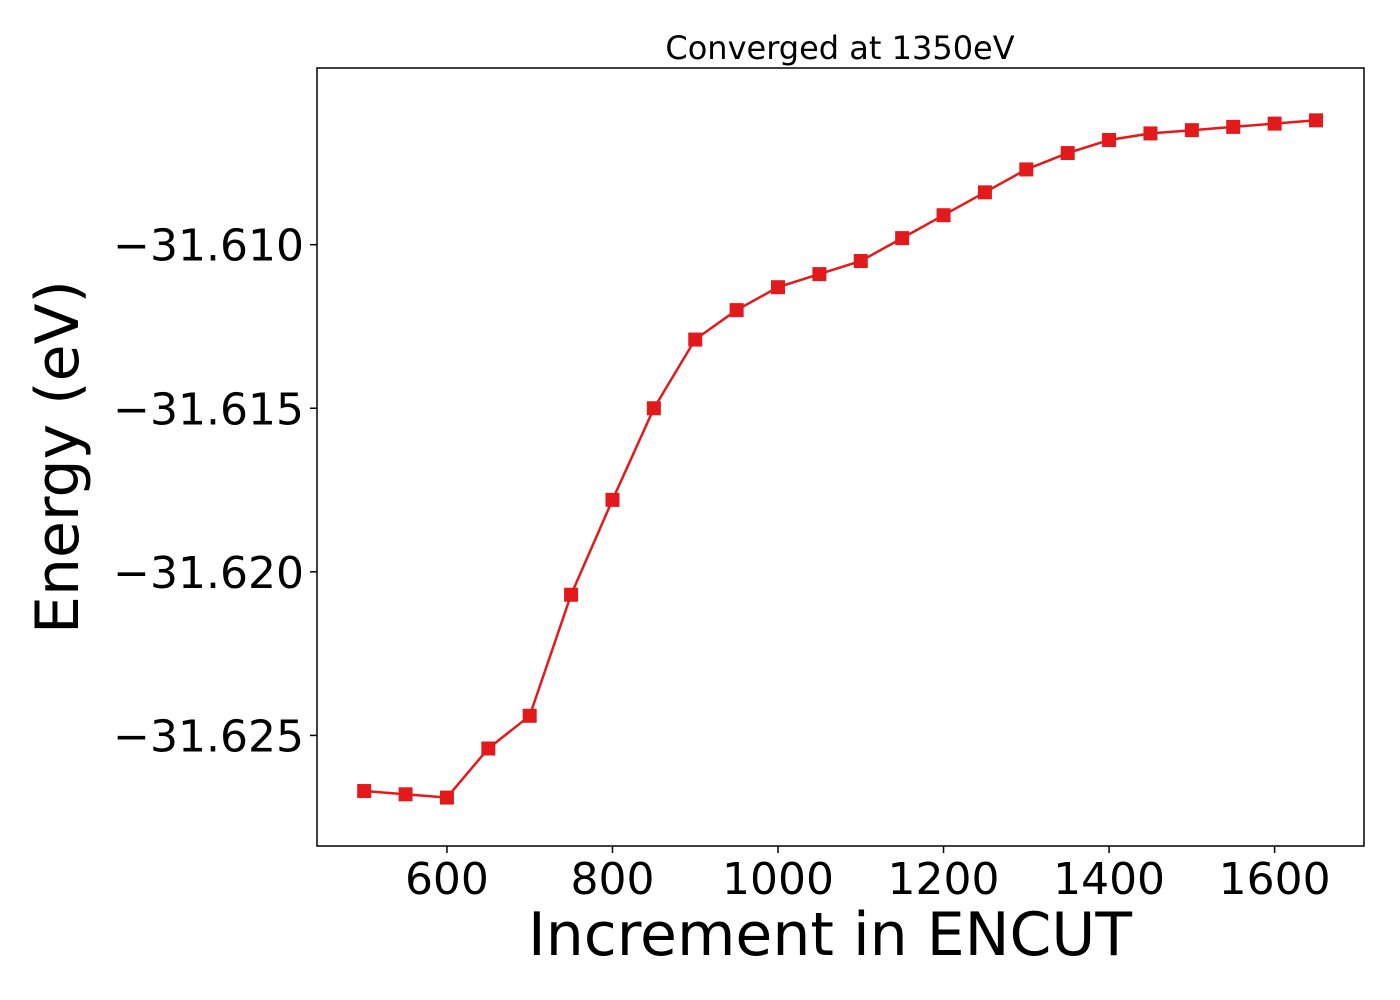  I want to click on y-tick-label: −31.620, so click(208, 573).